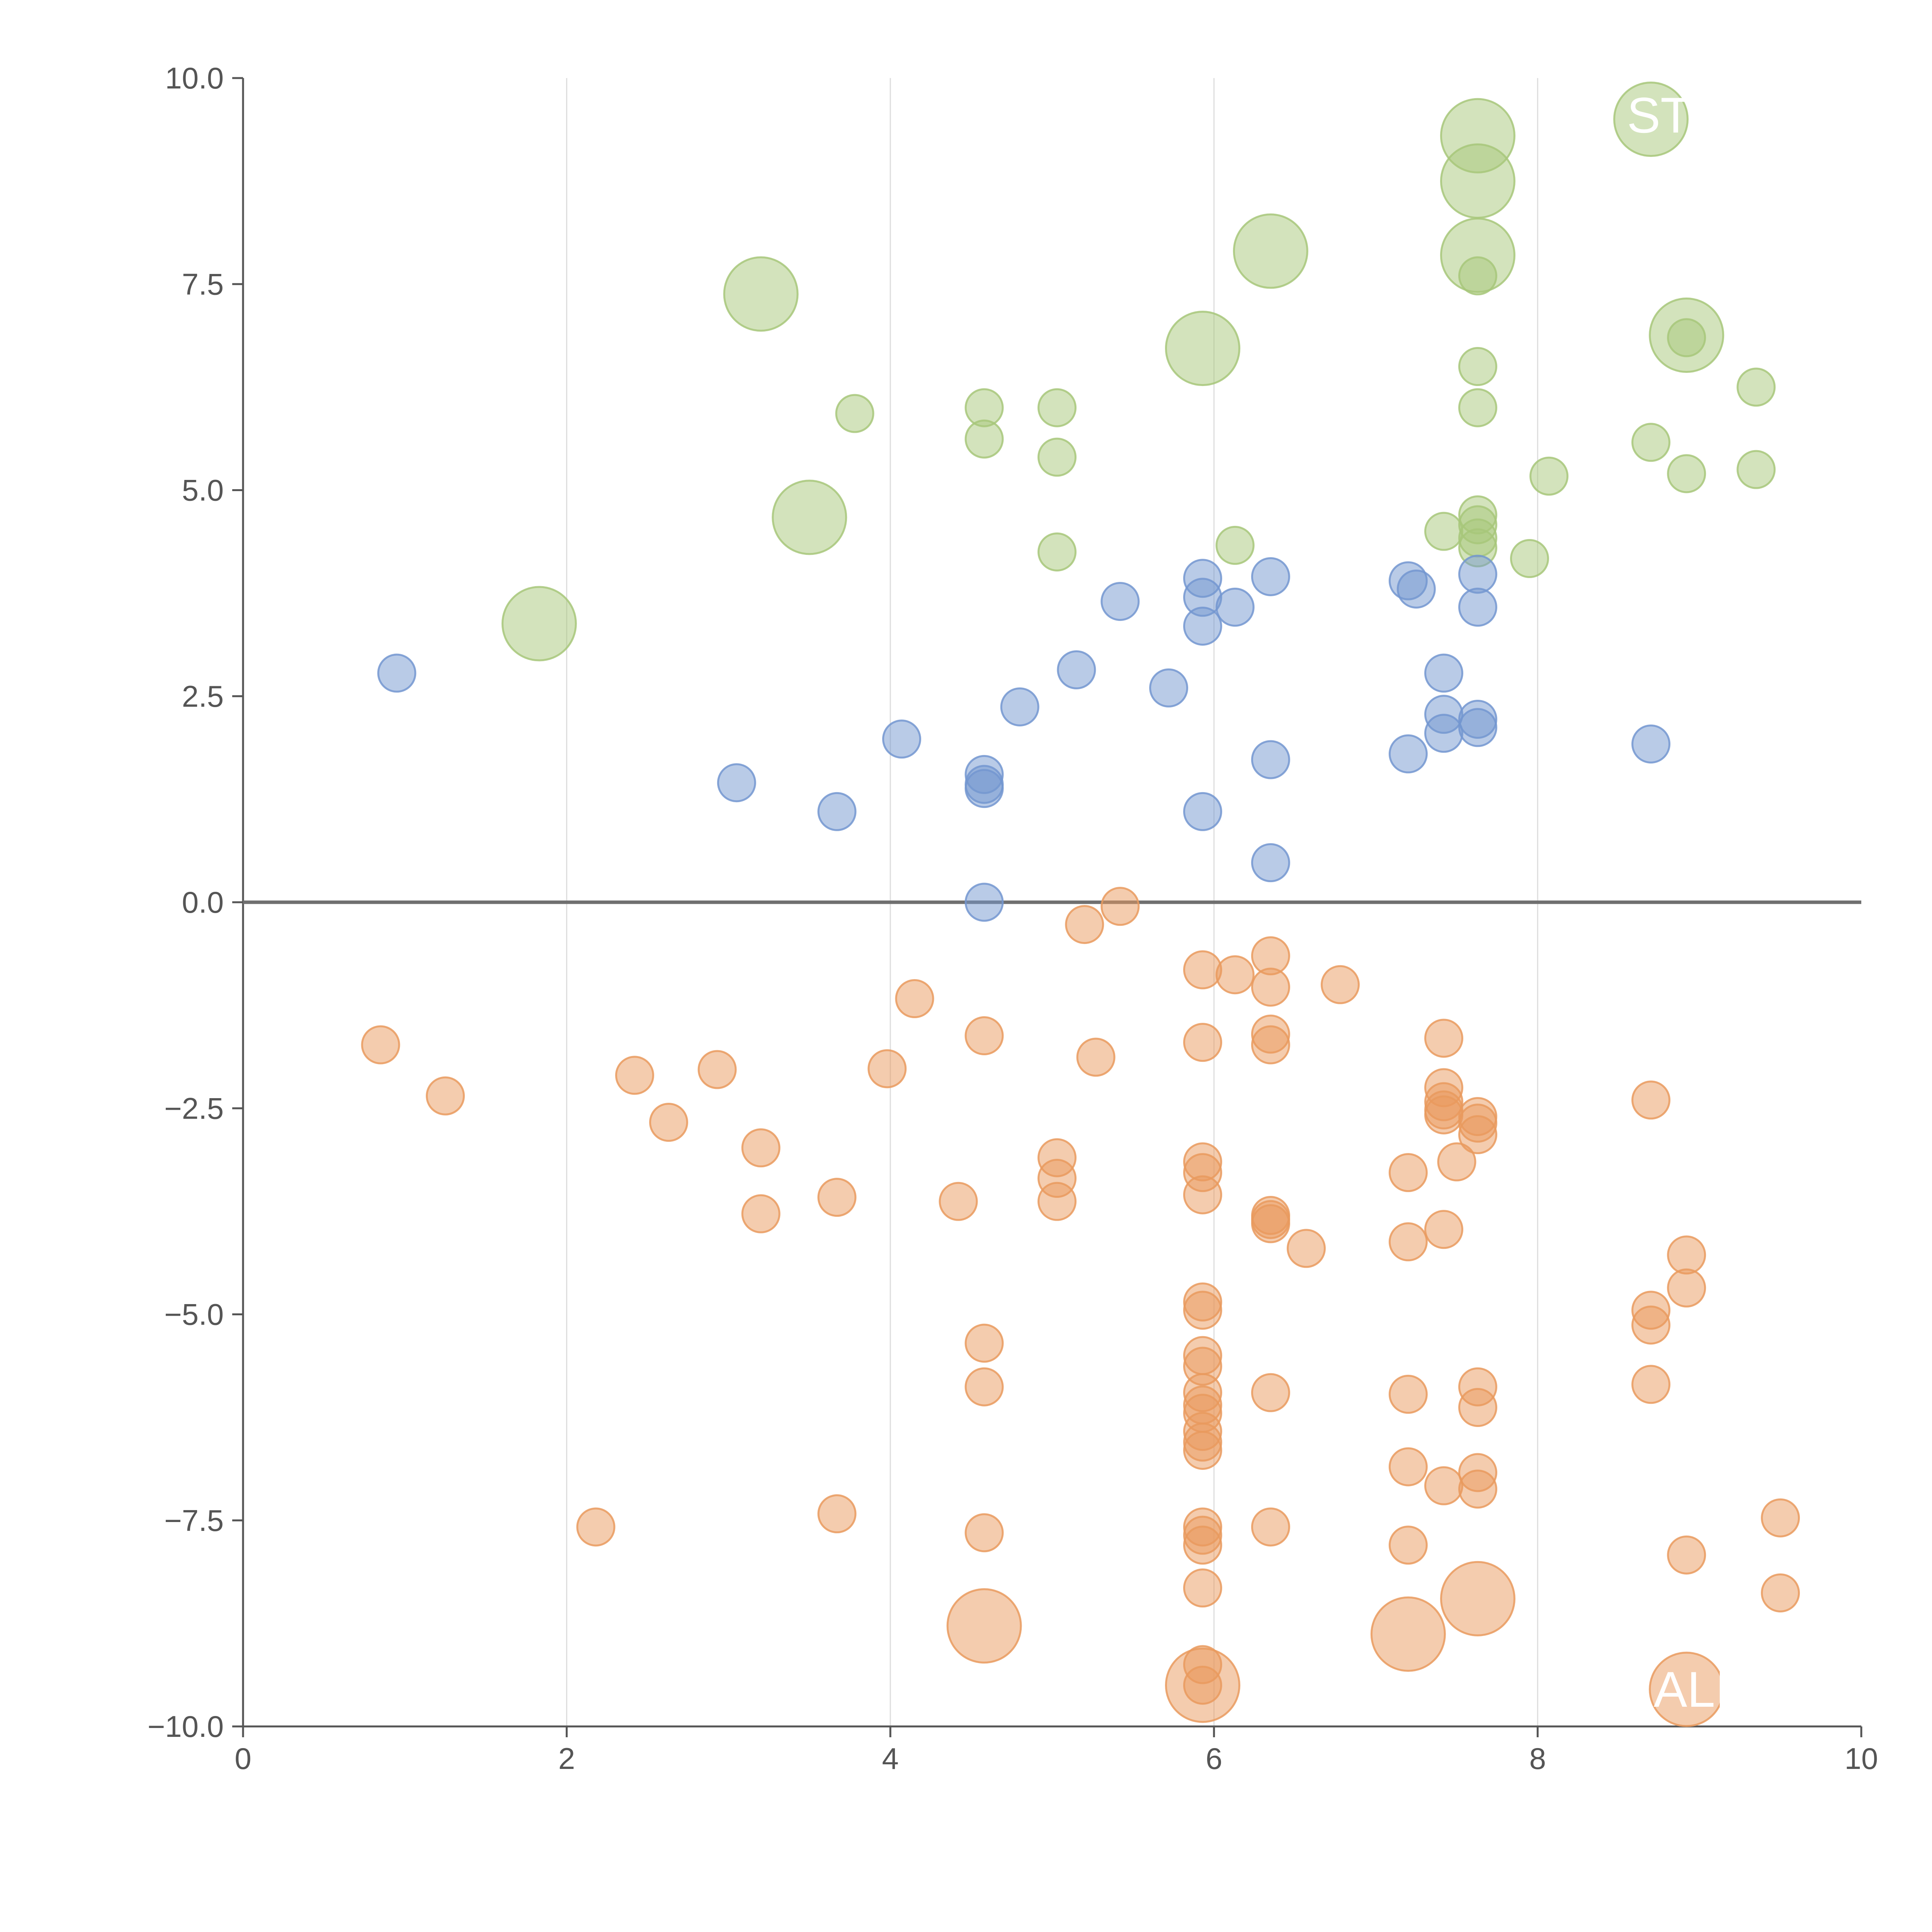 The width and height of the screenshot is (1932, 1932). Describe the element at coordinates (1692, 1689) in the screenshot. I see `annotation-label: ALI` at that location.